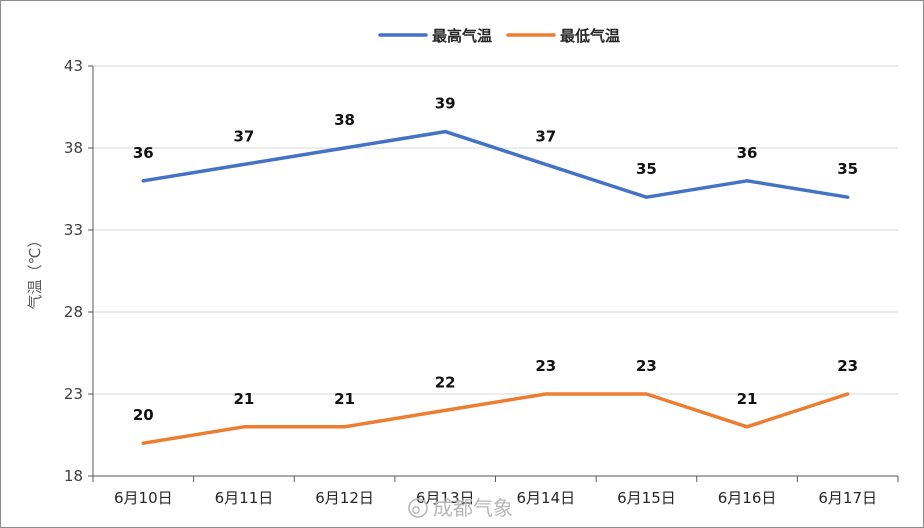 The image size is (924, 528). Describe the element at coordinates (73, 476) in the screenshot. I see `y-tick-label: 18` at that location.